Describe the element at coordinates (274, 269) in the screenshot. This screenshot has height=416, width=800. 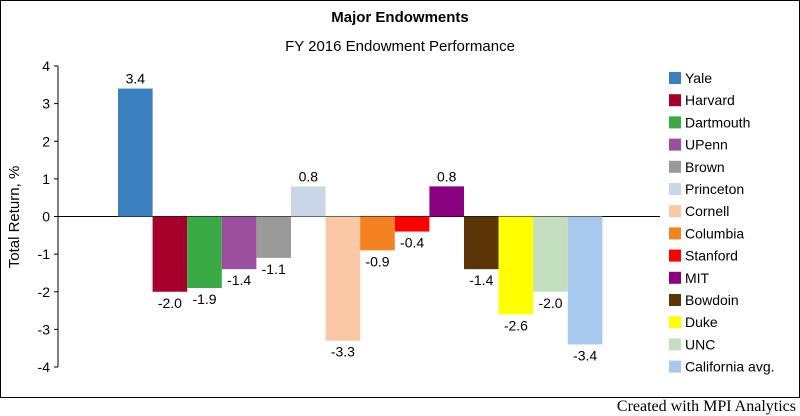
I see `data-label: -1.1` at that location.